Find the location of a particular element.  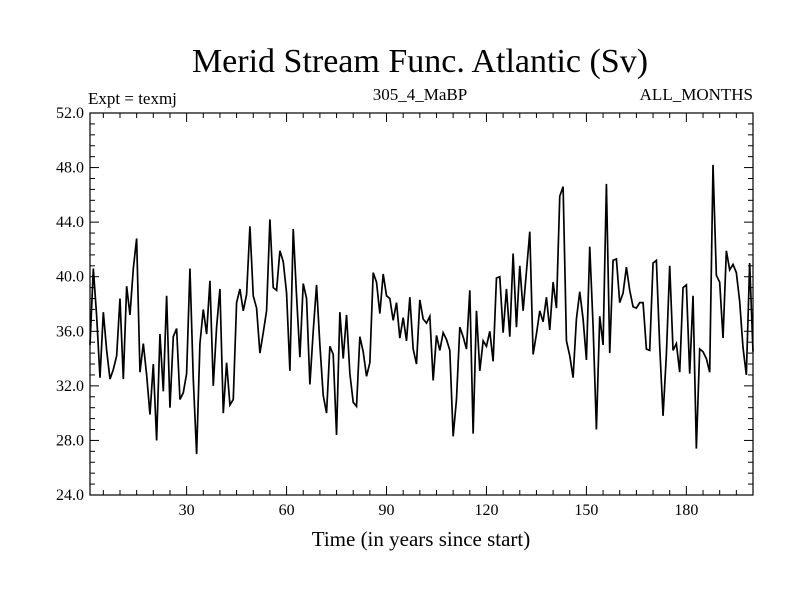

run-label: 305_4_MaBP is located at coordinates (420, 94).